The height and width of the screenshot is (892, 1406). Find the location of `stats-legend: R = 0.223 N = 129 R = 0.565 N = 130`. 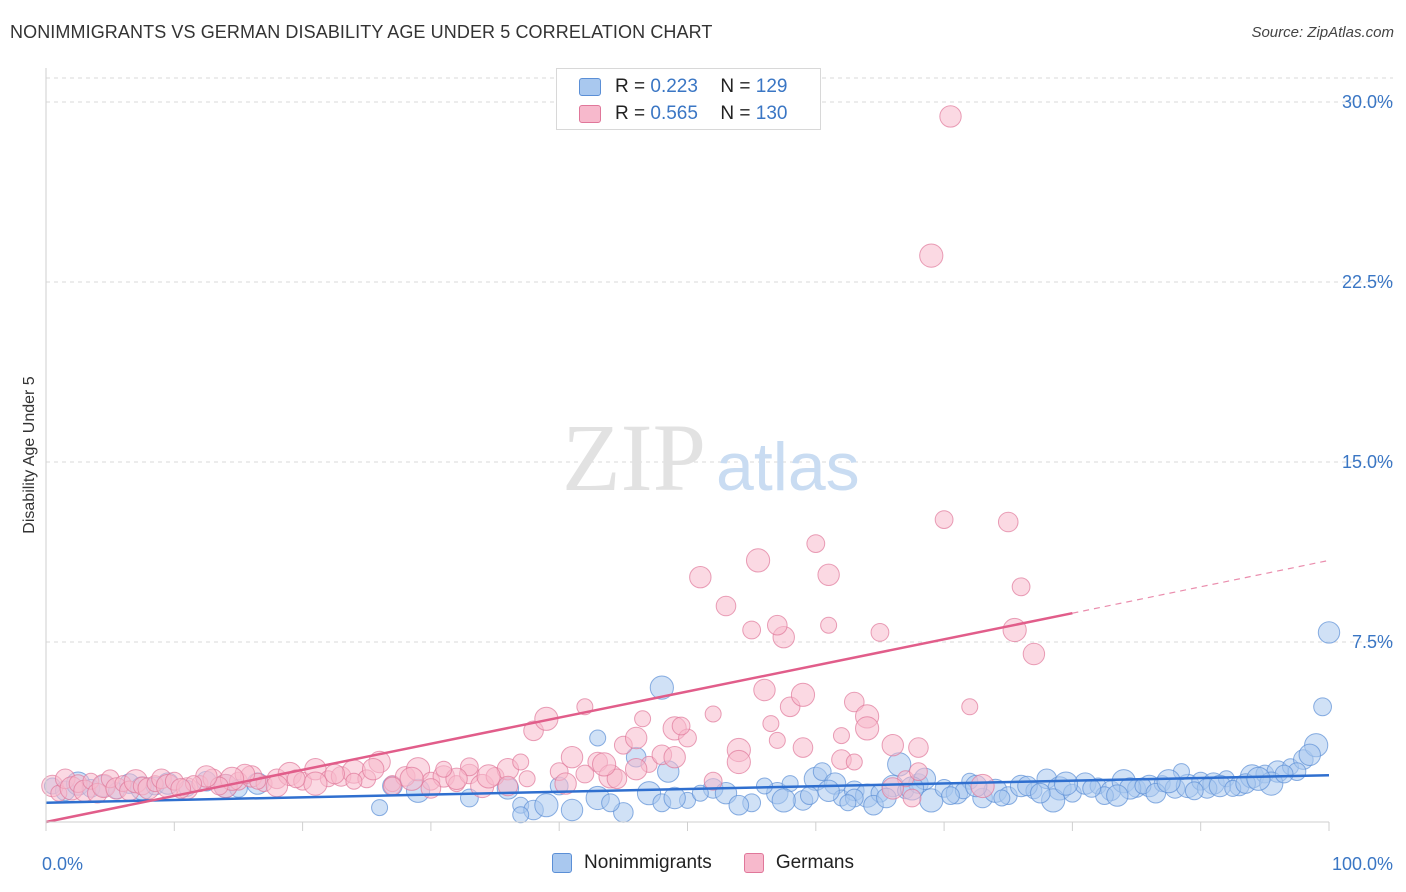

stats-legend: R = 0.223 N = 129 R = 0.565 N = 130 is located at coordinates (688, 99).